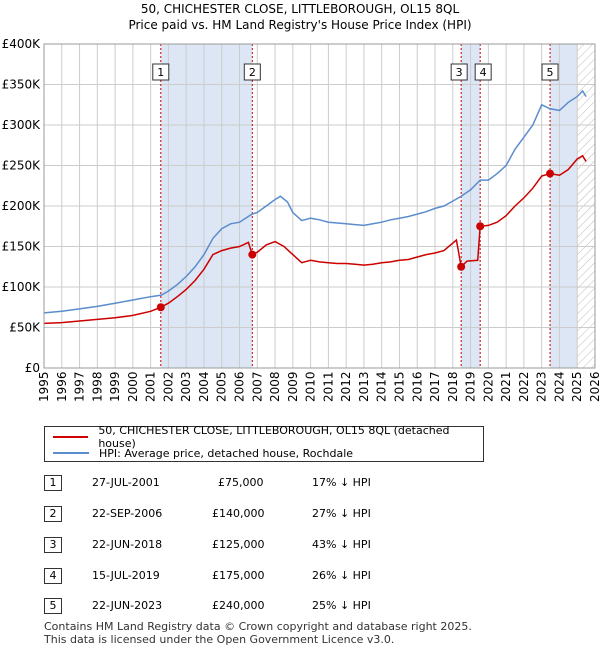 This screenshot has width=600, height=650. Describe the element at coordinates (127, 544) in the screenshot. I see `transaction-date: 22-JUN-2018` at that location.